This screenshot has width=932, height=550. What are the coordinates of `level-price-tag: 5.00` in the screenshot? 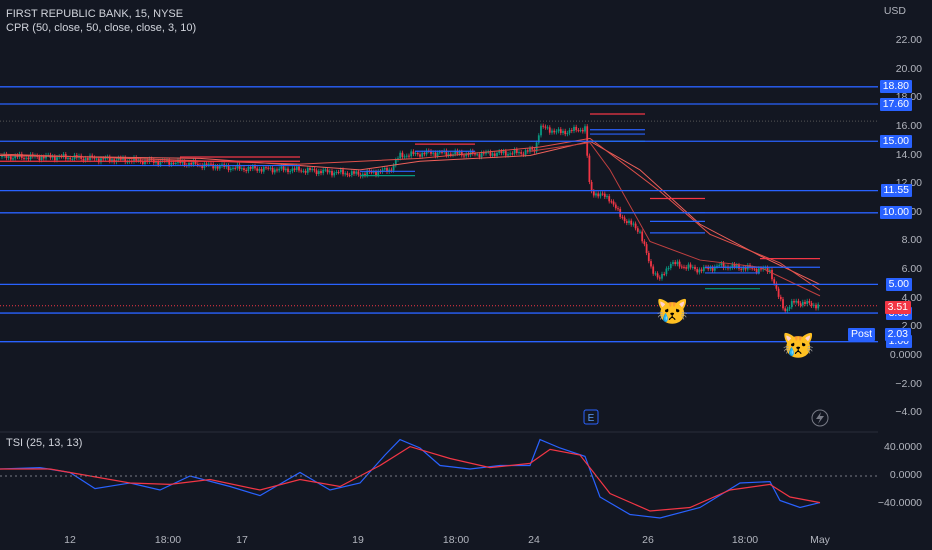 It's located at (898, 284).